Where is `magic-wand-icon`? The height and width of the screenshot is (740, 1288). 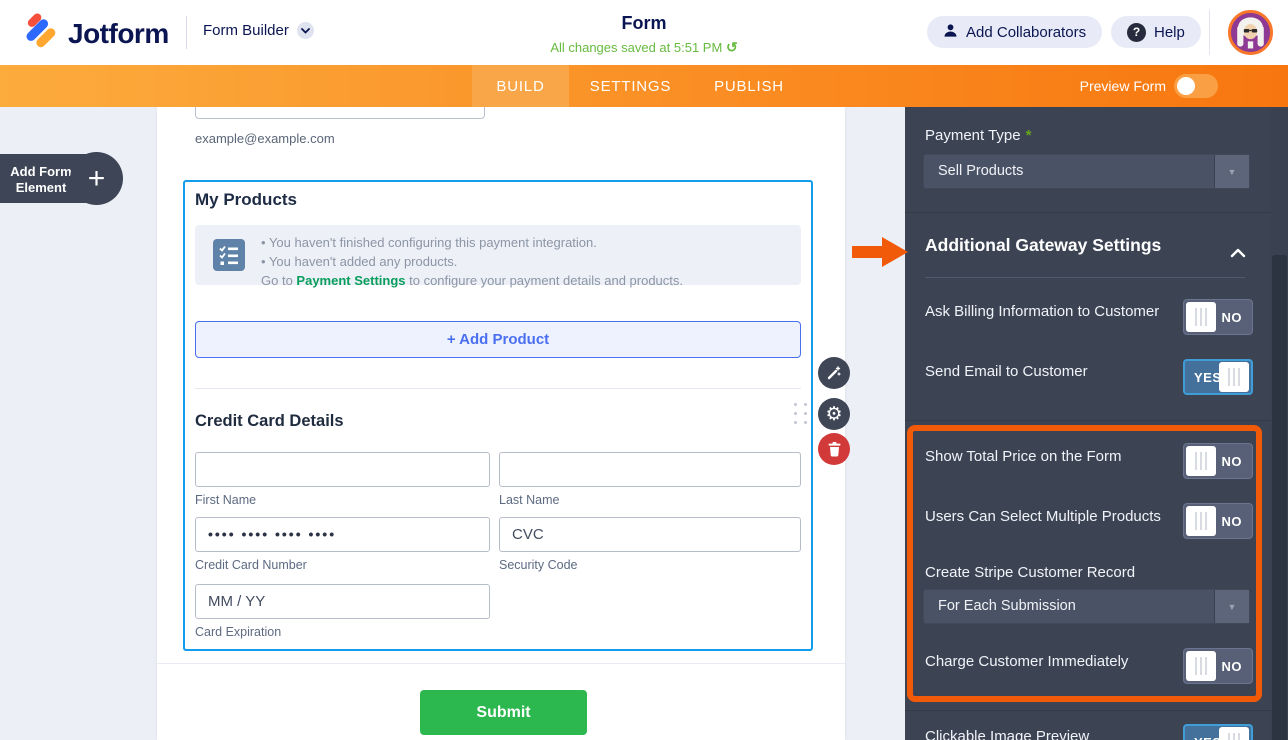 magic-wand-icon is located at coordinates (834, 373).